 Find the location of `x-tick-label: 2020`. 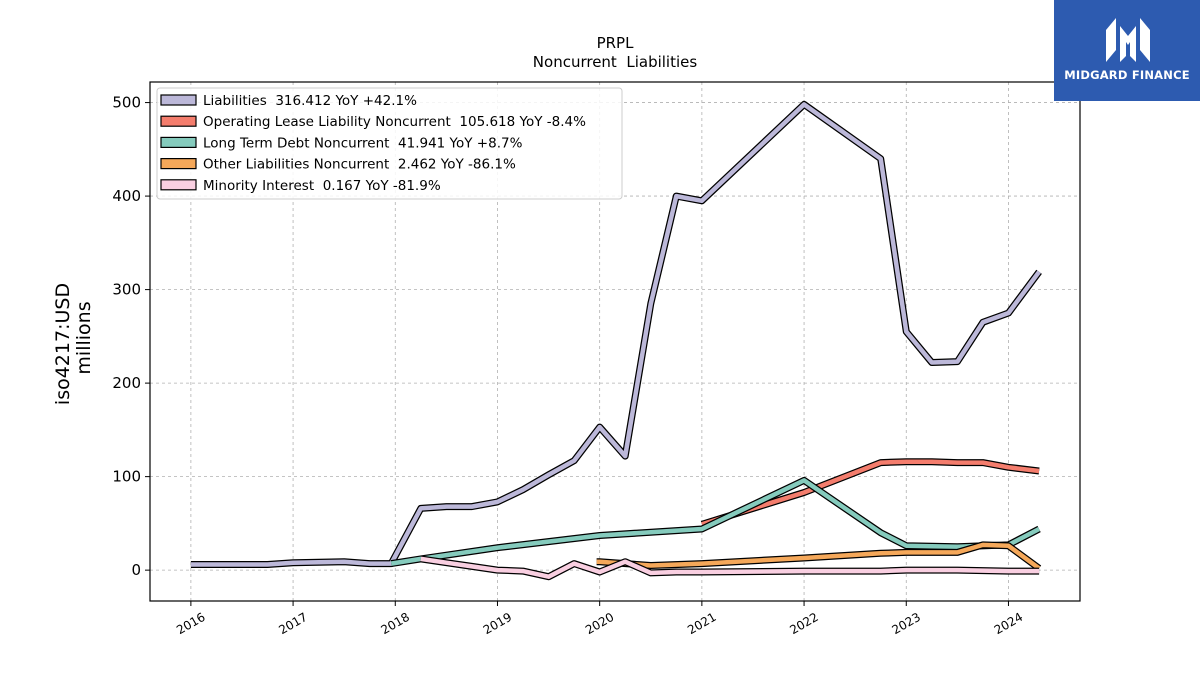

x-tick-label: 2020 is located at coordinates (599, 623).